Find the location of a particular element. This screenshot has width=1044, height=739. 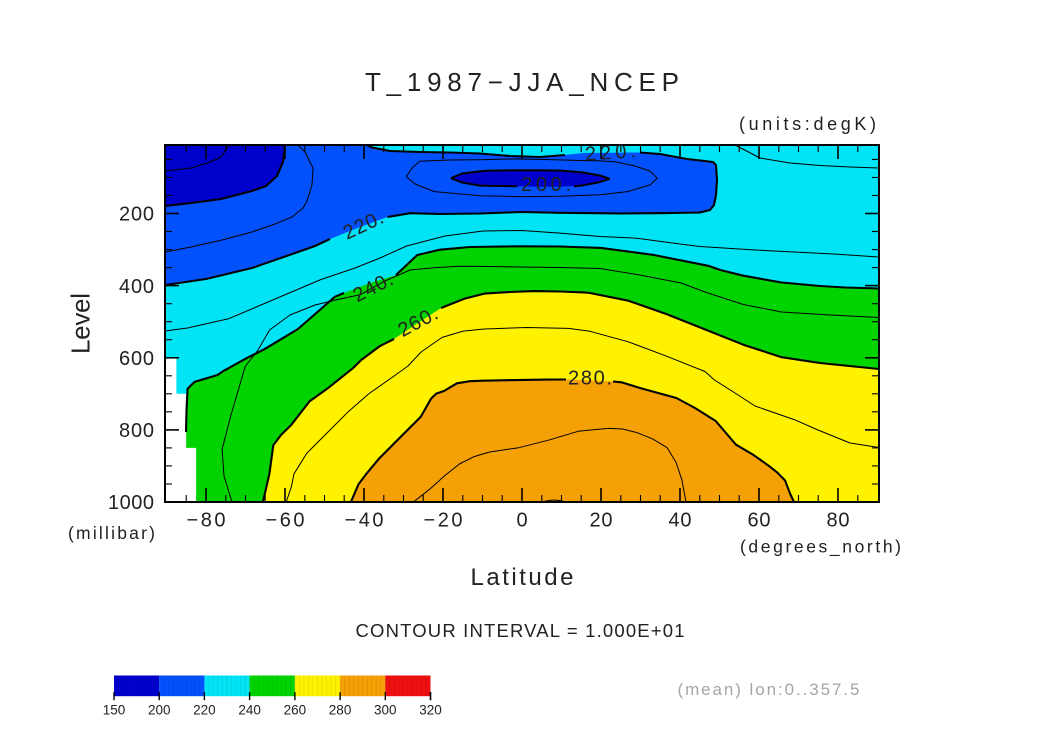

svg-text: 220 is located at coordinates (204, 710).